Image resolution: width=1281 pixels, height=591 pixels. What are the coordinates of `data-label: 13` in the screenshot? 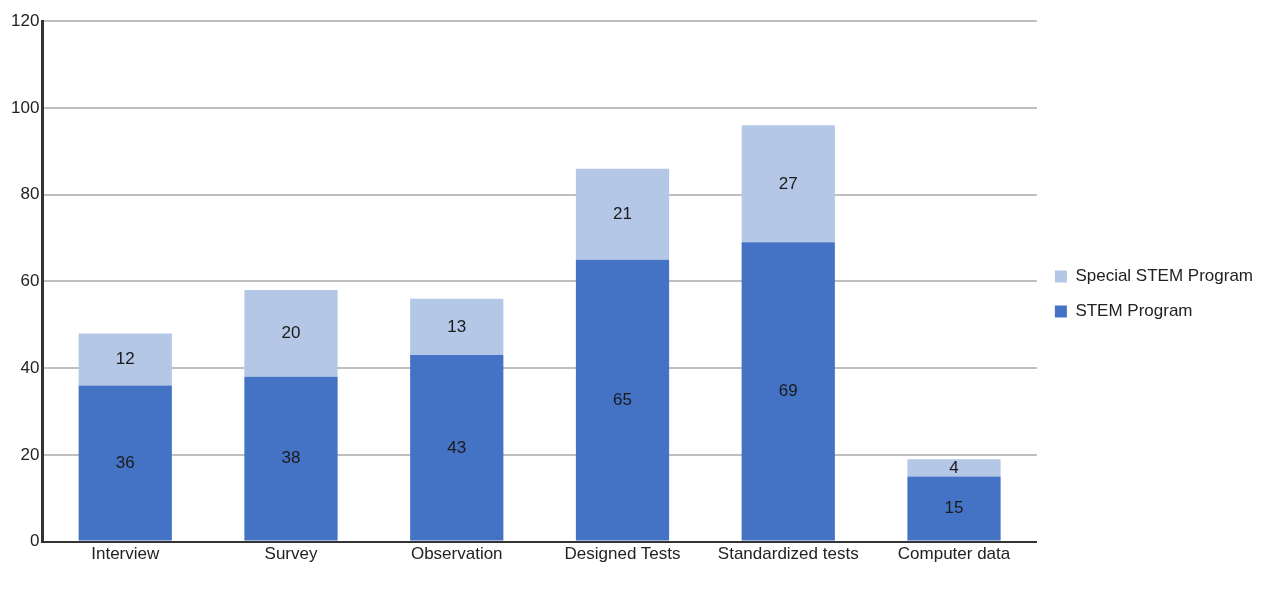 It's located at (457, 326).